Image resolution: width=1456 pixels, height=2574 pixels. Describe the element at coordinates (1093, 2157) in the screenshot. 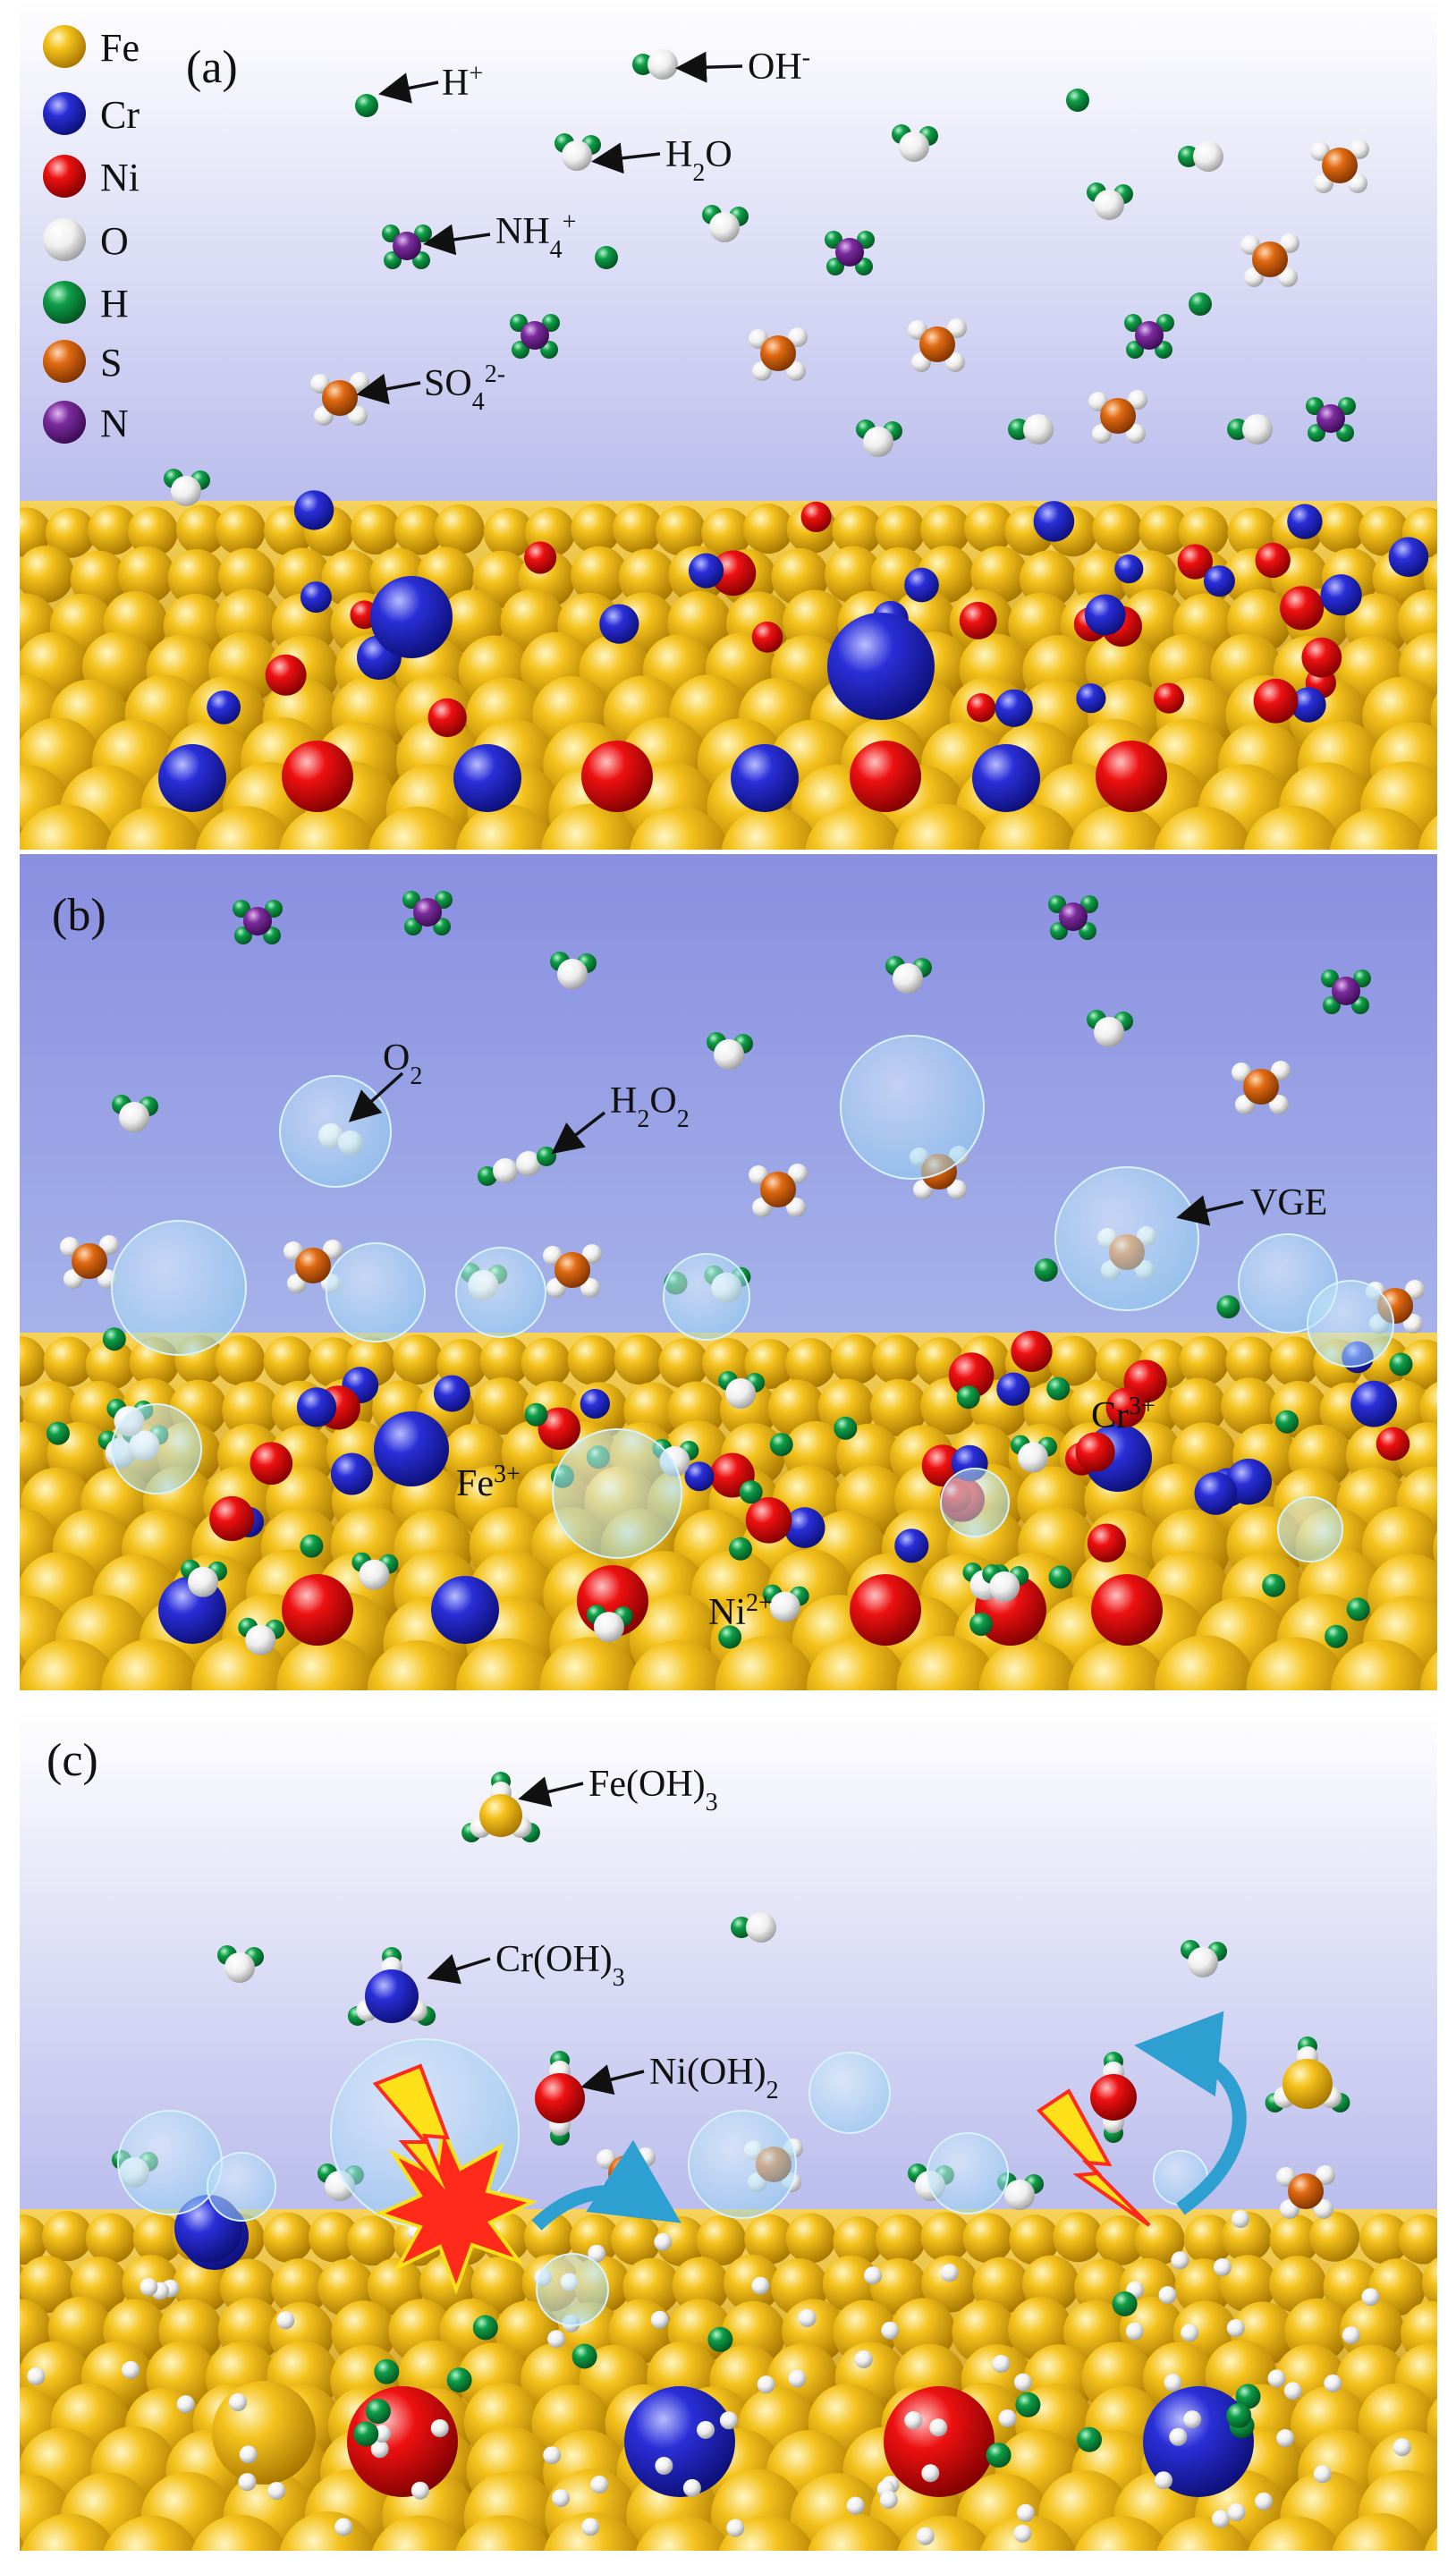

I see `lightning-bolt-right-icon` at that location.